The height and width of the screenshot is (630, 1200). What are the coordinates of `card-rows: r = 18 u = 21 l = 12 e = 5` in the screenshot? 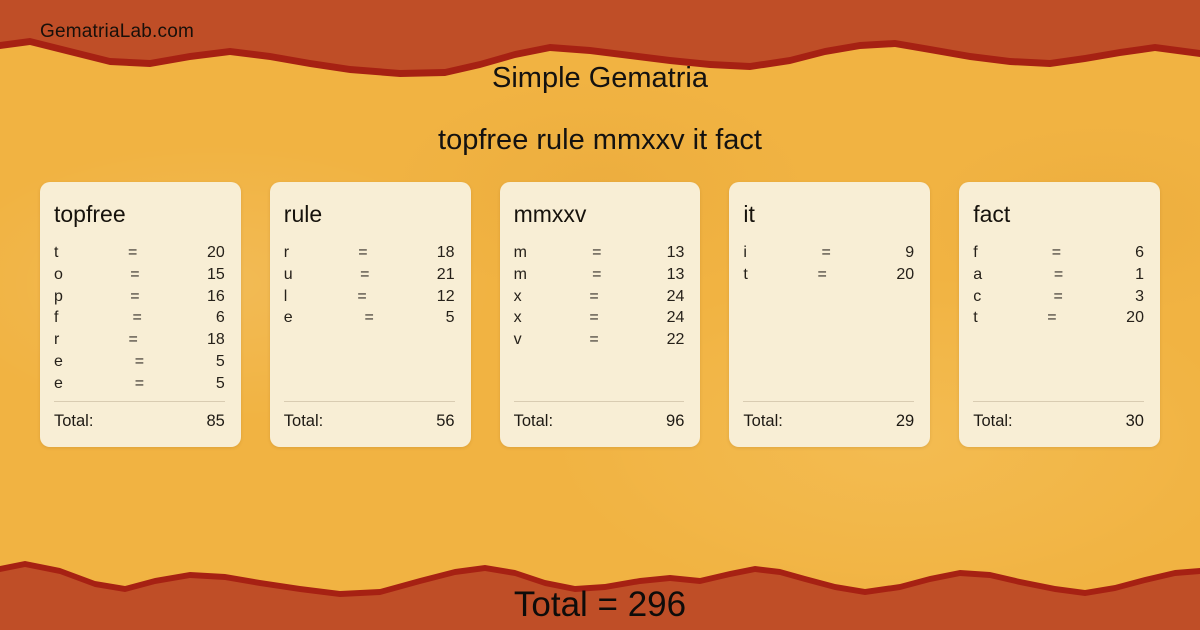 It's located at (369, 285).